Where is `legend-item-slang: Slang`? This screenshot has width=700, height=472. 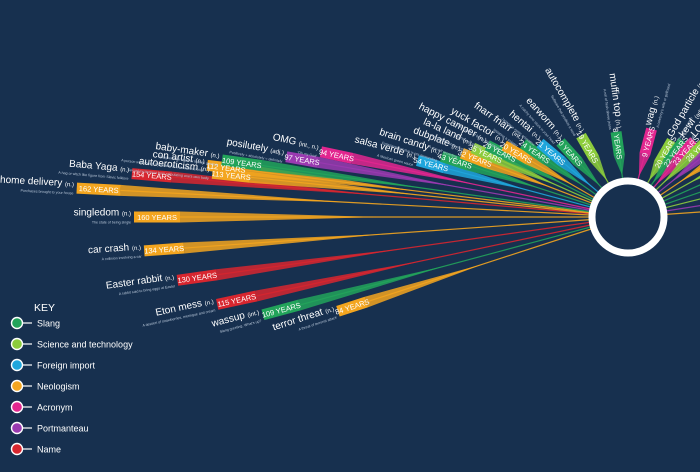 legend-item-slang: Slang is located at coordinates (35, 323).